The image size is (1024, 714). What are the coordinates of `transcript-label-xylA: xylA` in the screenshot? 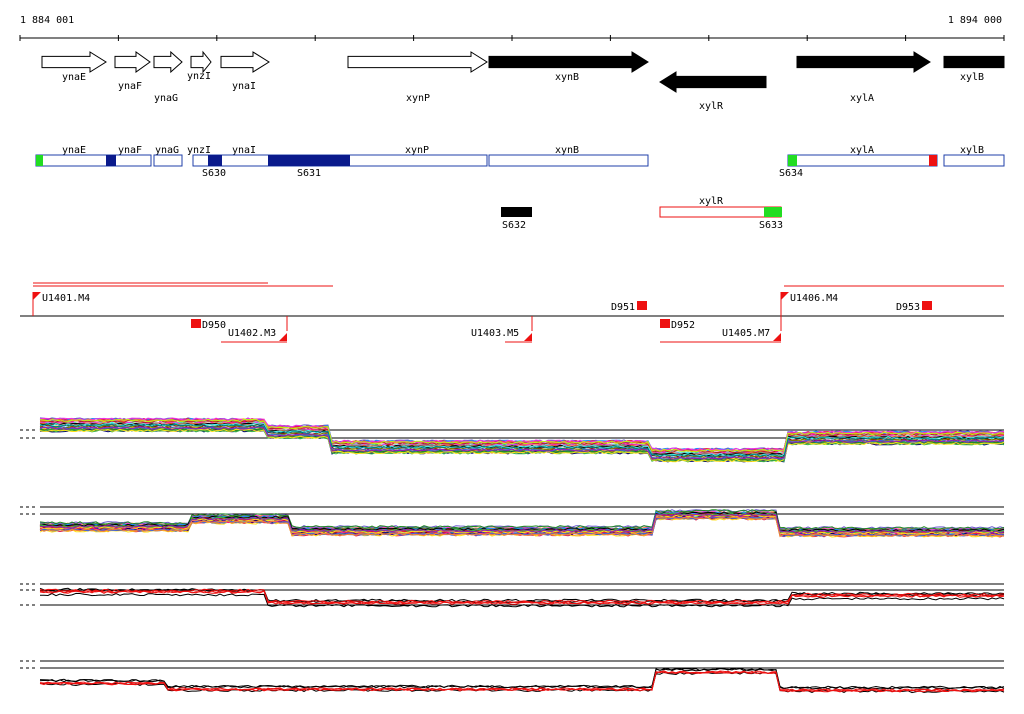 It's located at (862, 150).